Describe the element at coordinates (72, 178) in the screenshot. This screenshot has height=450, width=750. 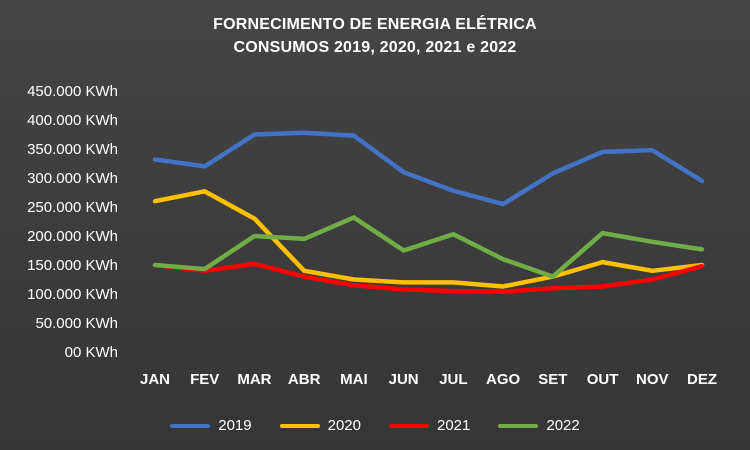
I see `y-axis-tick-label: 300.000 KWh` at that location.